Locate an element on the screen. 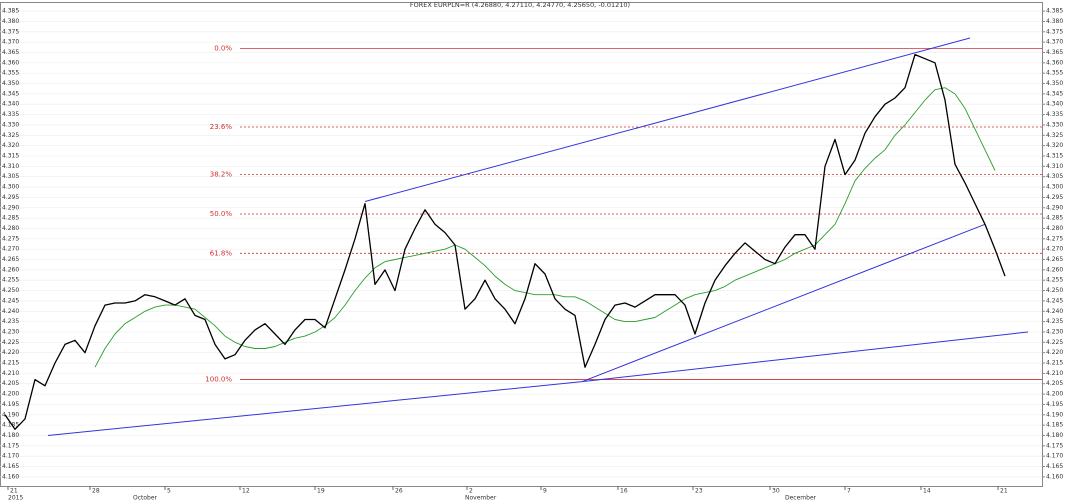  y-tick-label-right: 4.250 is located at coordinates (1054, 290).